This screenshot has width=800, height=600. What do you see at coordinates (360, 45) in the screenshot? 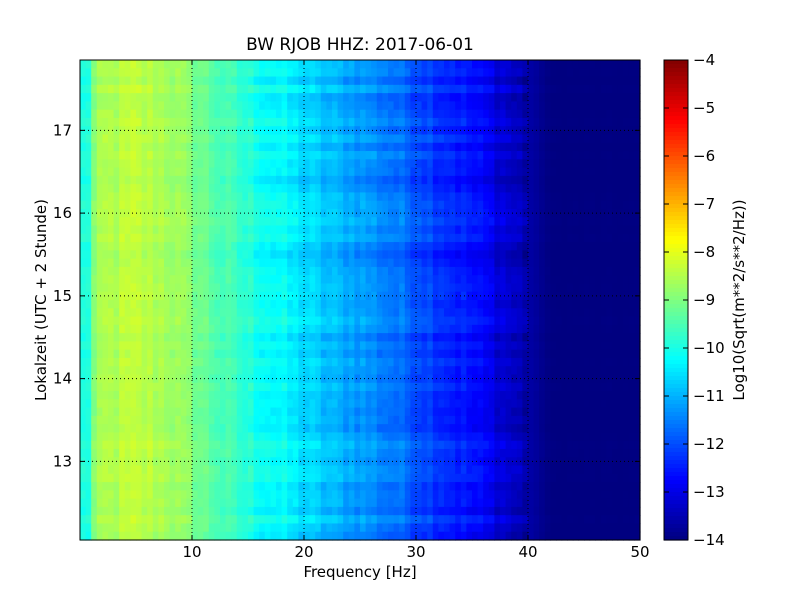
I see `chart-title: BW RJOB HHZ: 2017-06-01` at bounding box center [360, 45].